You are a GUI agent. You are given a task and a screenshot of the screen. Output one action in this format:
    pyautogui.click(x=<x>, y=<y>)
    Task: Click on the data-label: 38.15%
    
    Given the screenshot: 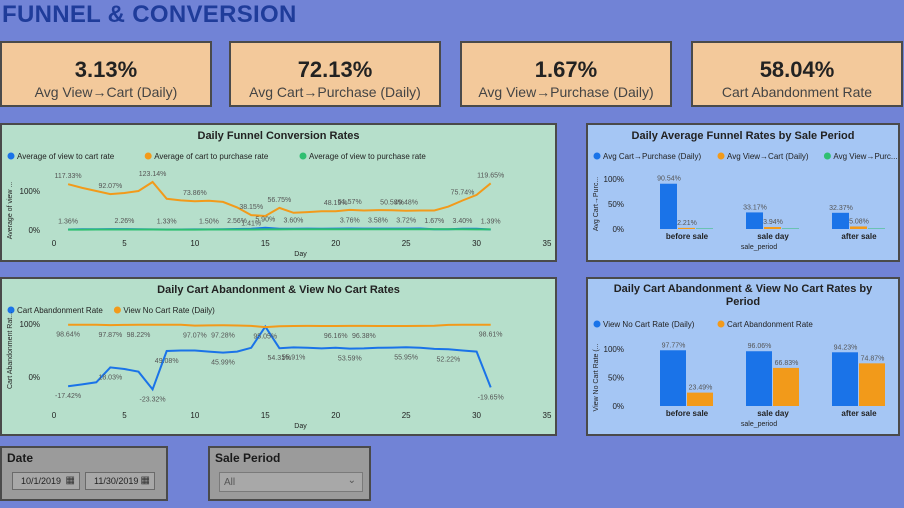 What is the action you would take?
    pyautogui.click(x=251, y=207)
    